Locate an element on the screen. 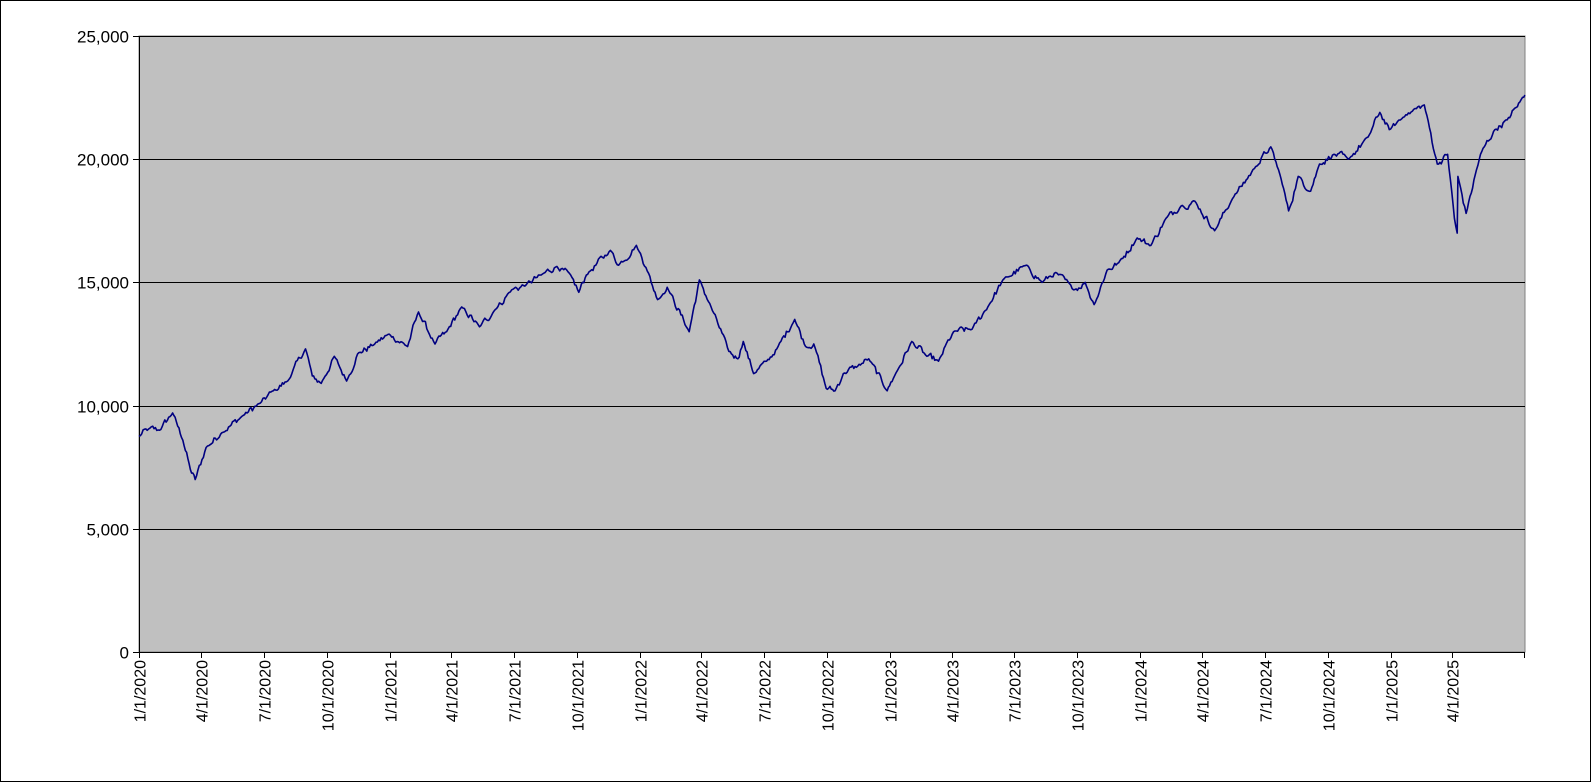 The width and height of the screenshot is (1591, 782). x-tick-label: 1/1/2021 is located at coordinates (392, 691).